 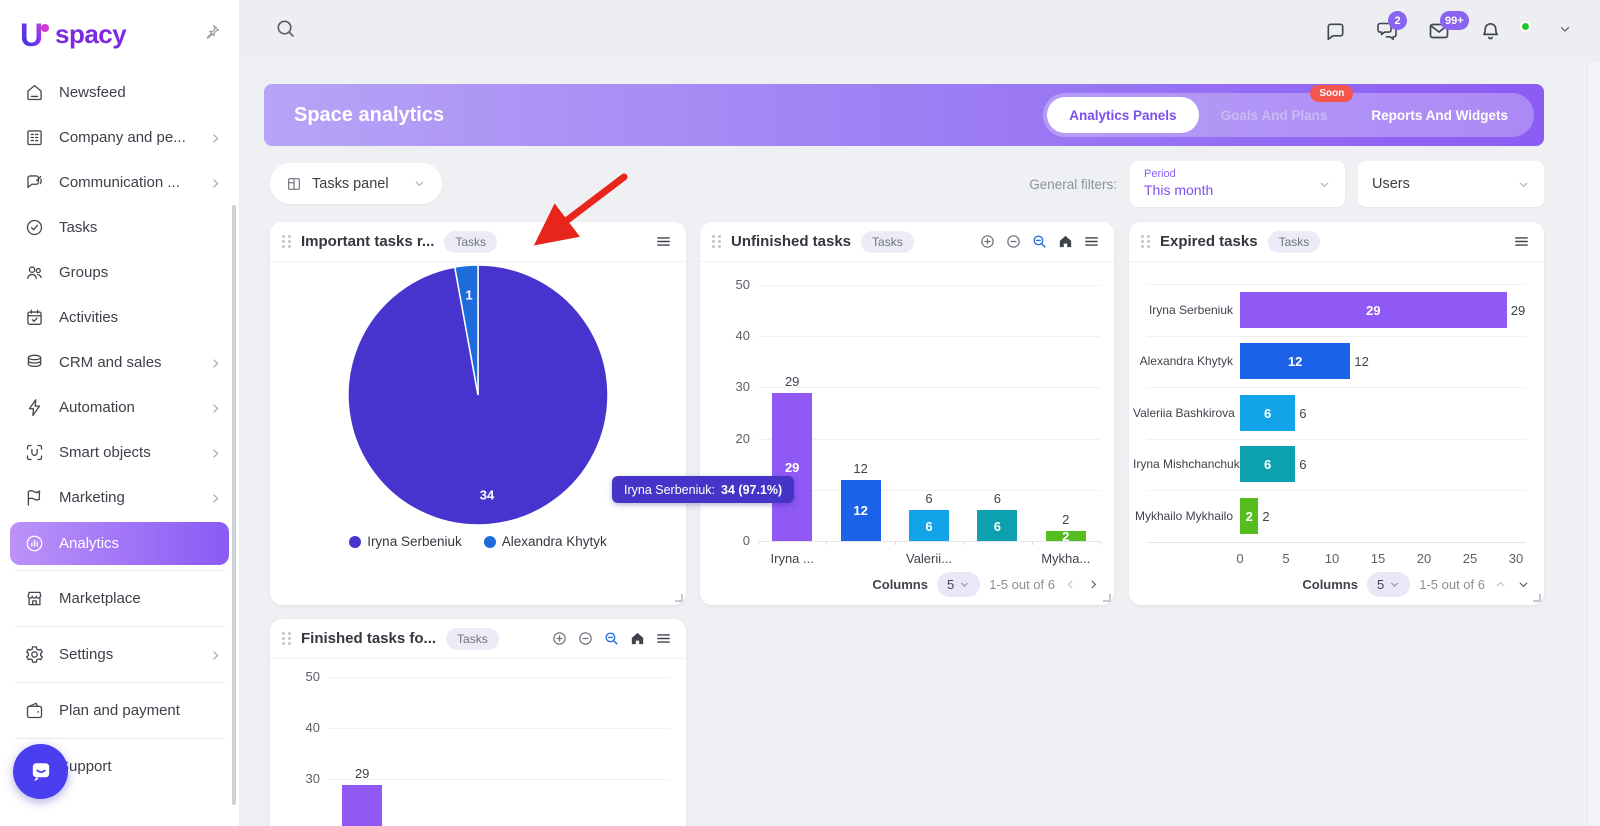 What do you see at coordinates (489, 541) in the screenshot?
I see `legend-dot` at bounding box center [489, 541].